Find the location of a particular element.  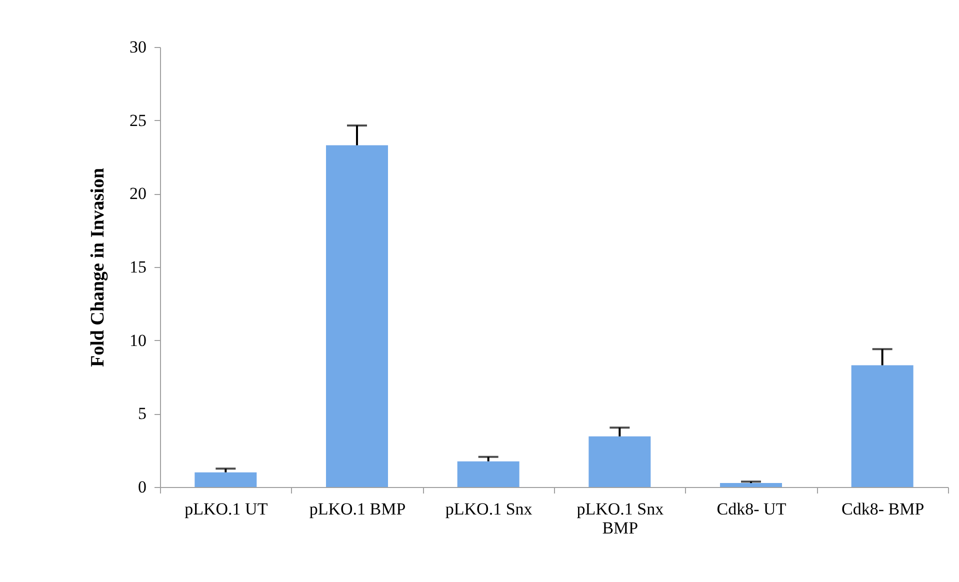

y-tick-label: 30 is located at coordinates (138, 47).